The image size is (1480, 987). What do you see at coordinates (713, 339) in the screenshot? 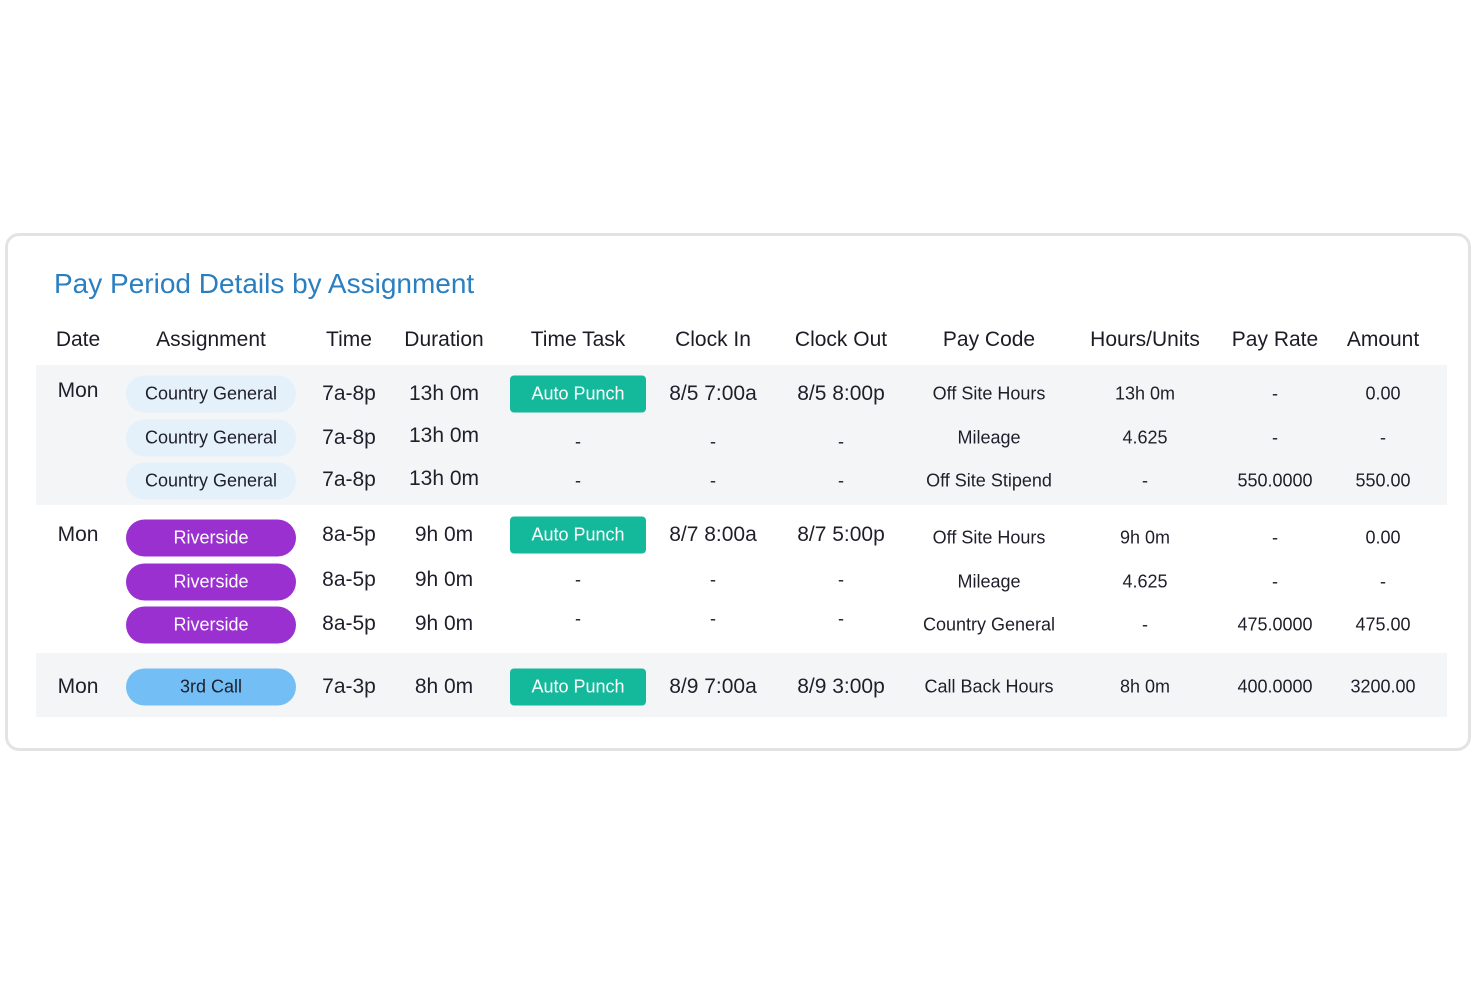
I see `header-clock-in: Clock In` at bounding box center [713, 339].